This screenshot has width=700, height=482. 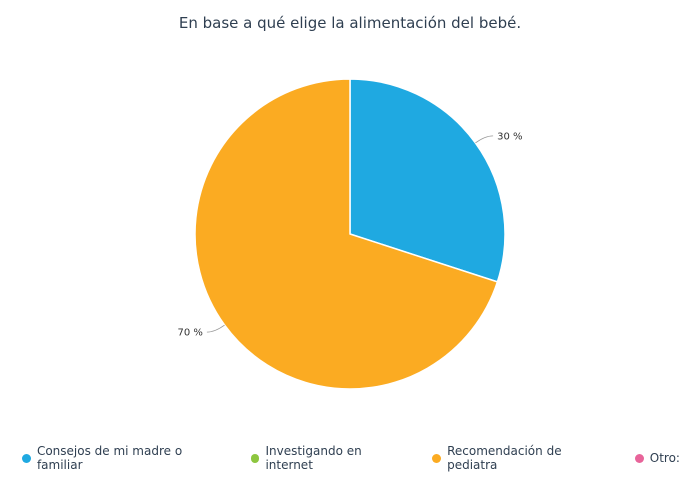 I want to click on legend-swatch-consejos, so click(x=26, y=458).